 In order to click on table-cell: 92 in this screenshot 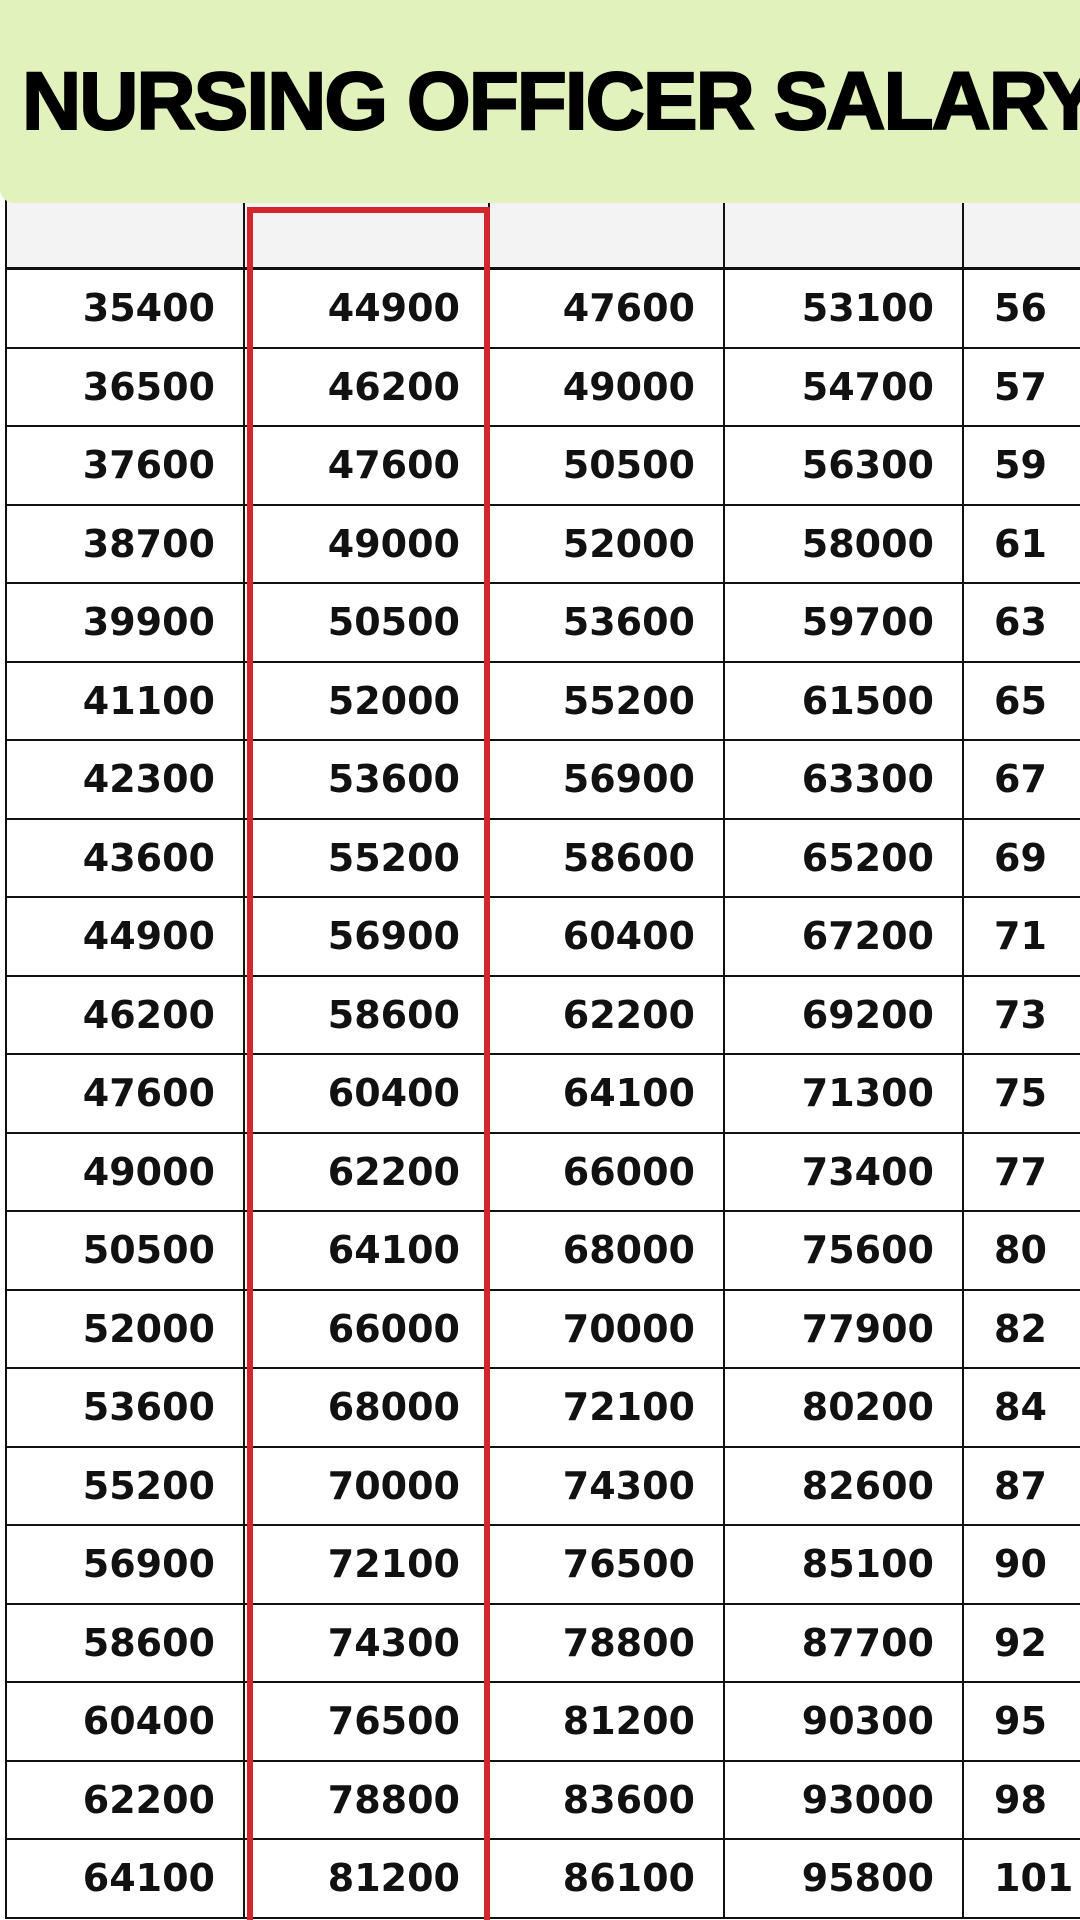, I will do `click(1020, 1642)`.